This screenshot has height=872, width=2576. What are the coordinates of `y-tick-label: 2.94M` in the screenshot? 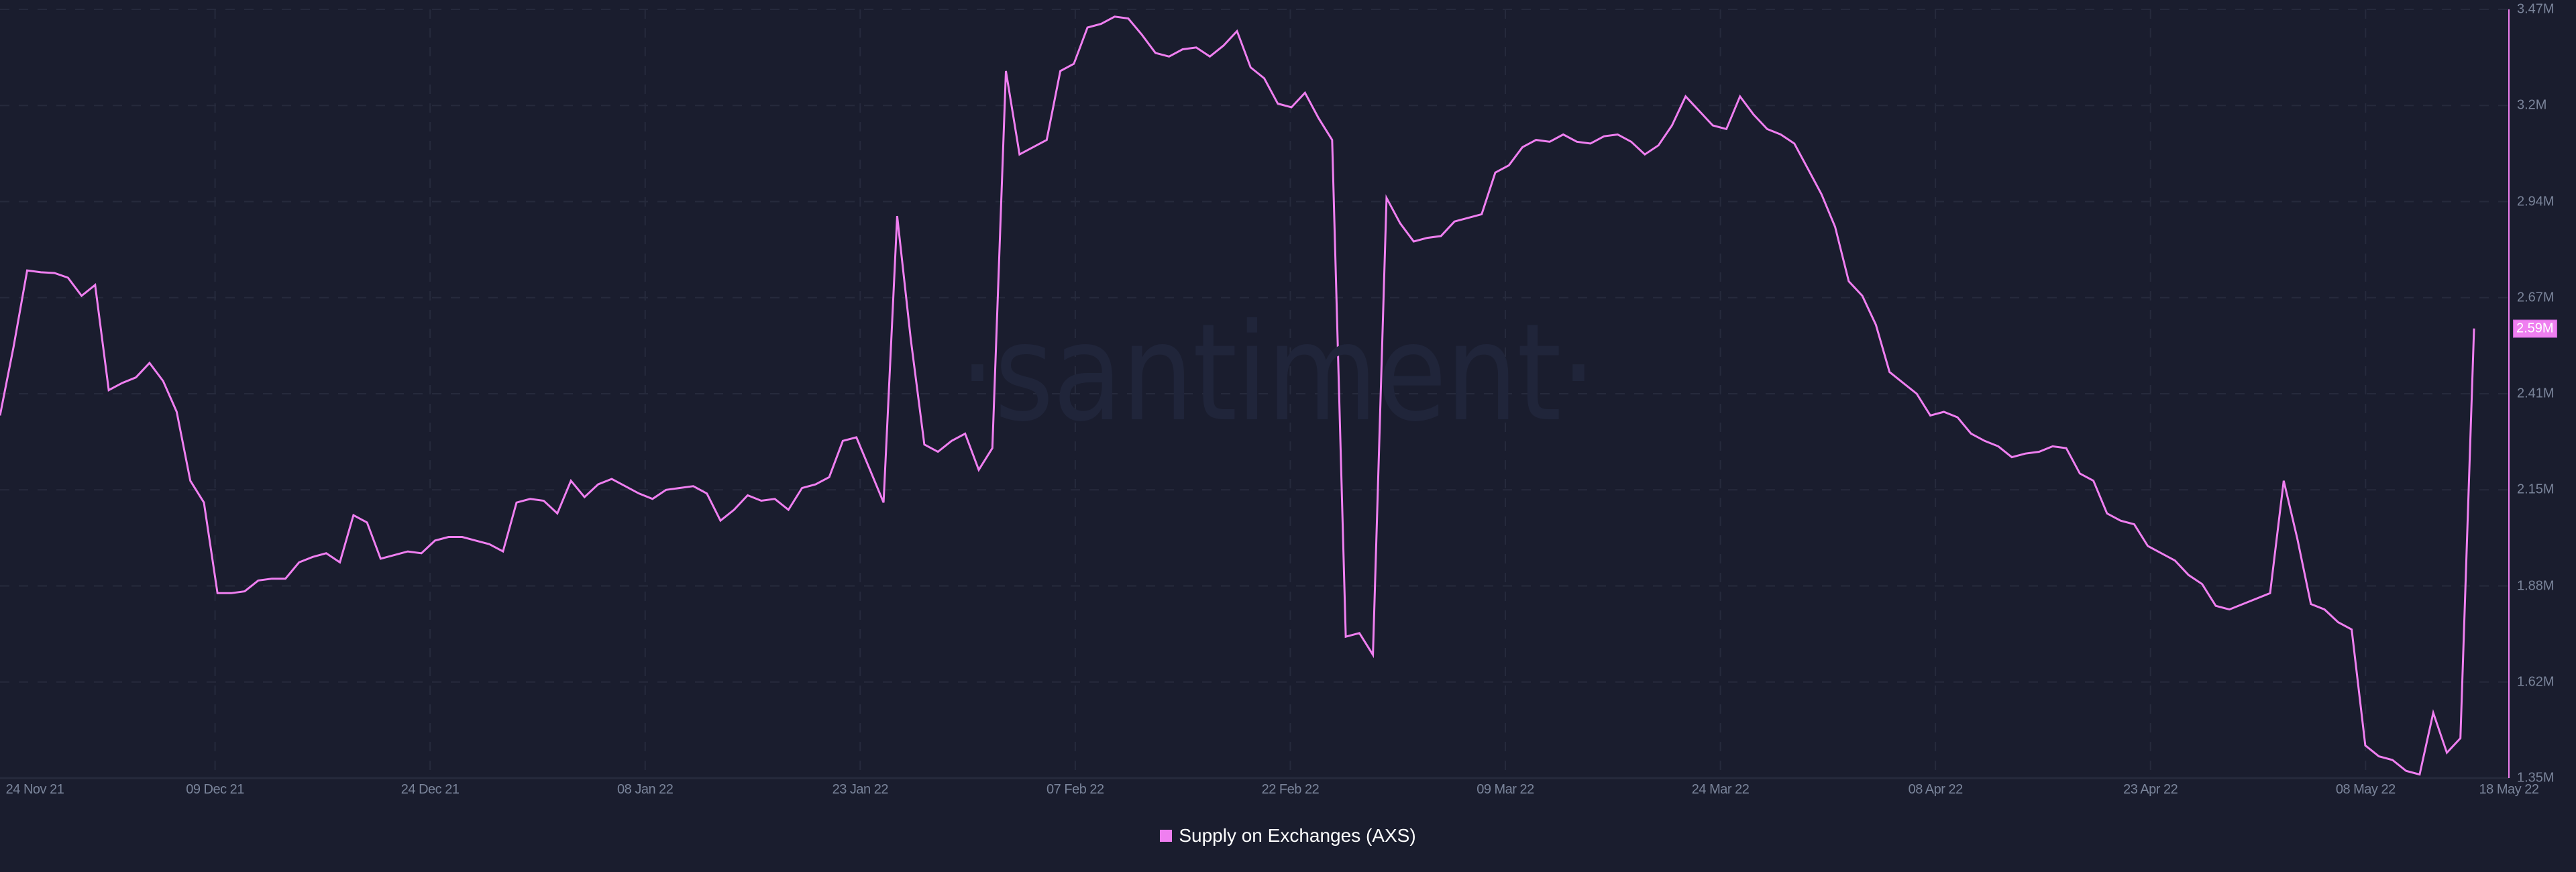 It's located at (2536, 201).